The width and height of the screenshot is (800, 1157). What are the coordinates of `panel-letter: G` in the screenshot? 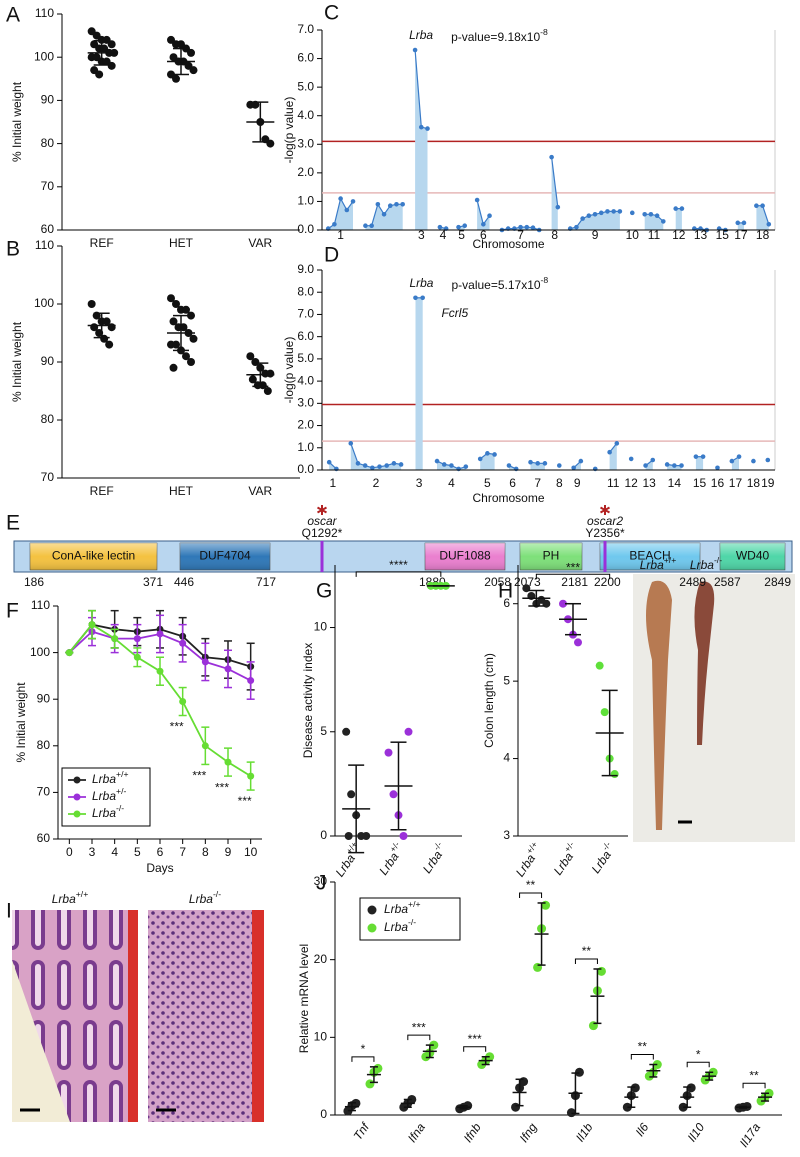 It's located at (324, 591).